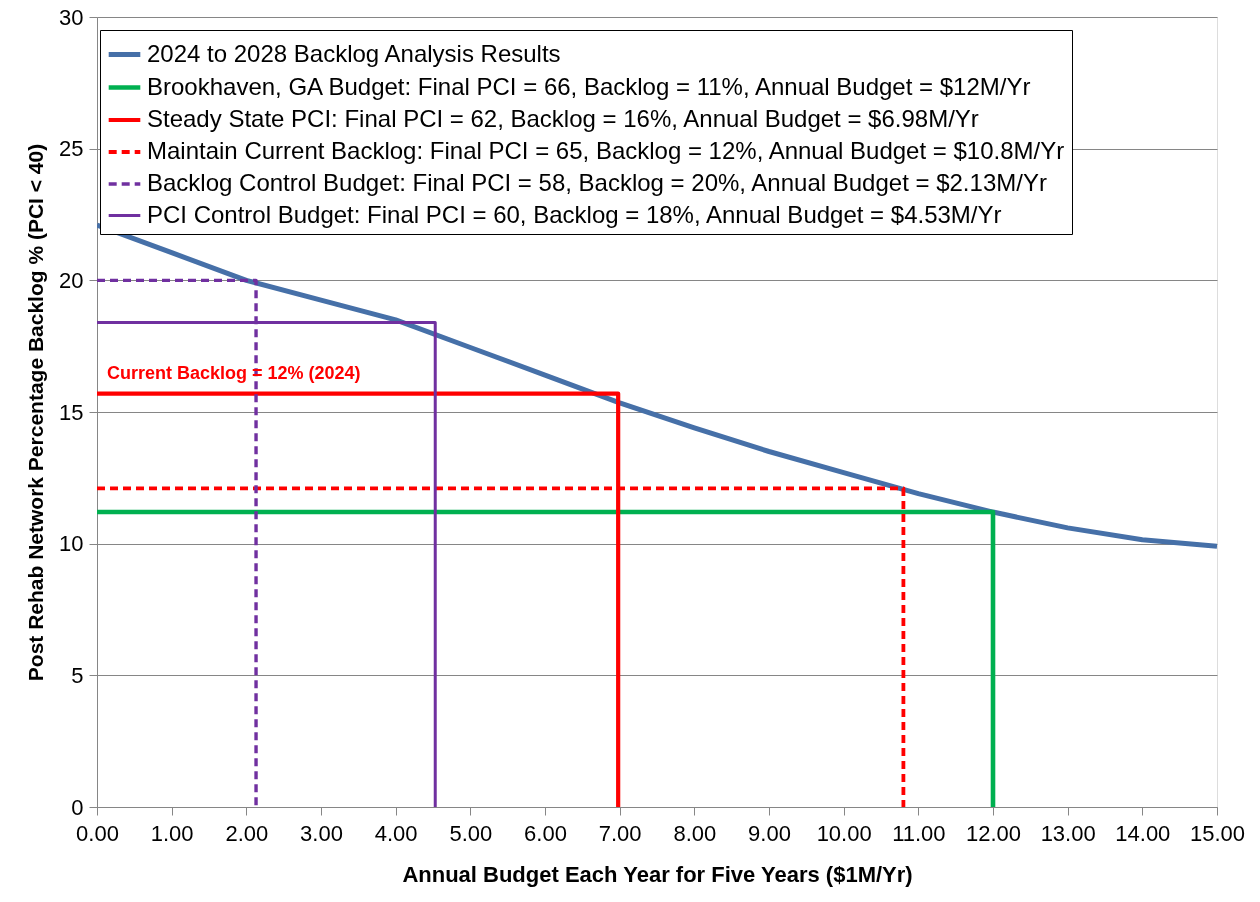  Describe the element at coordinates (919, 833) in the screenshot. I see `x-tick-label: 11.00` at that location.